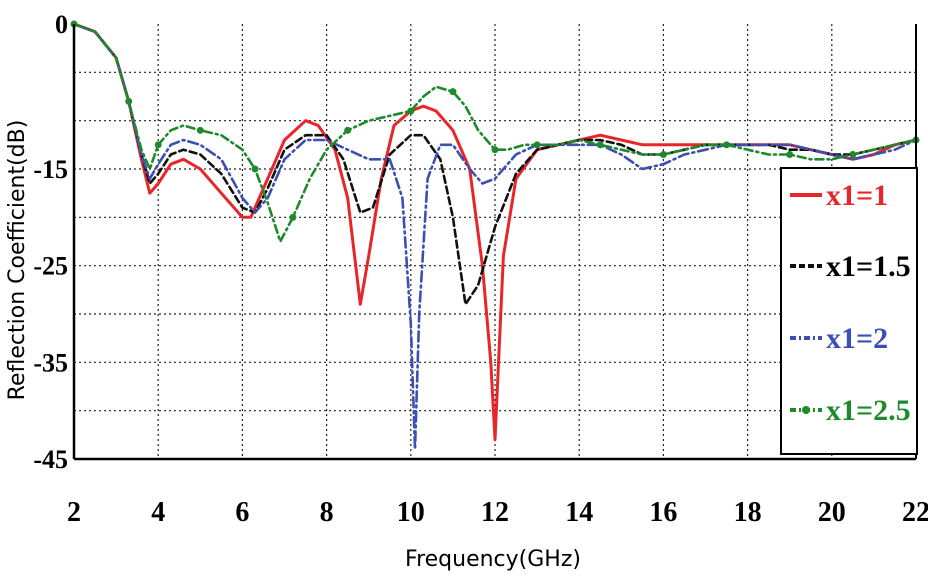 The image size is (928, 579). What do you see at coordinates (411, 512) in the screenshot?
I see `x-tick-label: 10` at bounding box center [411, 512].